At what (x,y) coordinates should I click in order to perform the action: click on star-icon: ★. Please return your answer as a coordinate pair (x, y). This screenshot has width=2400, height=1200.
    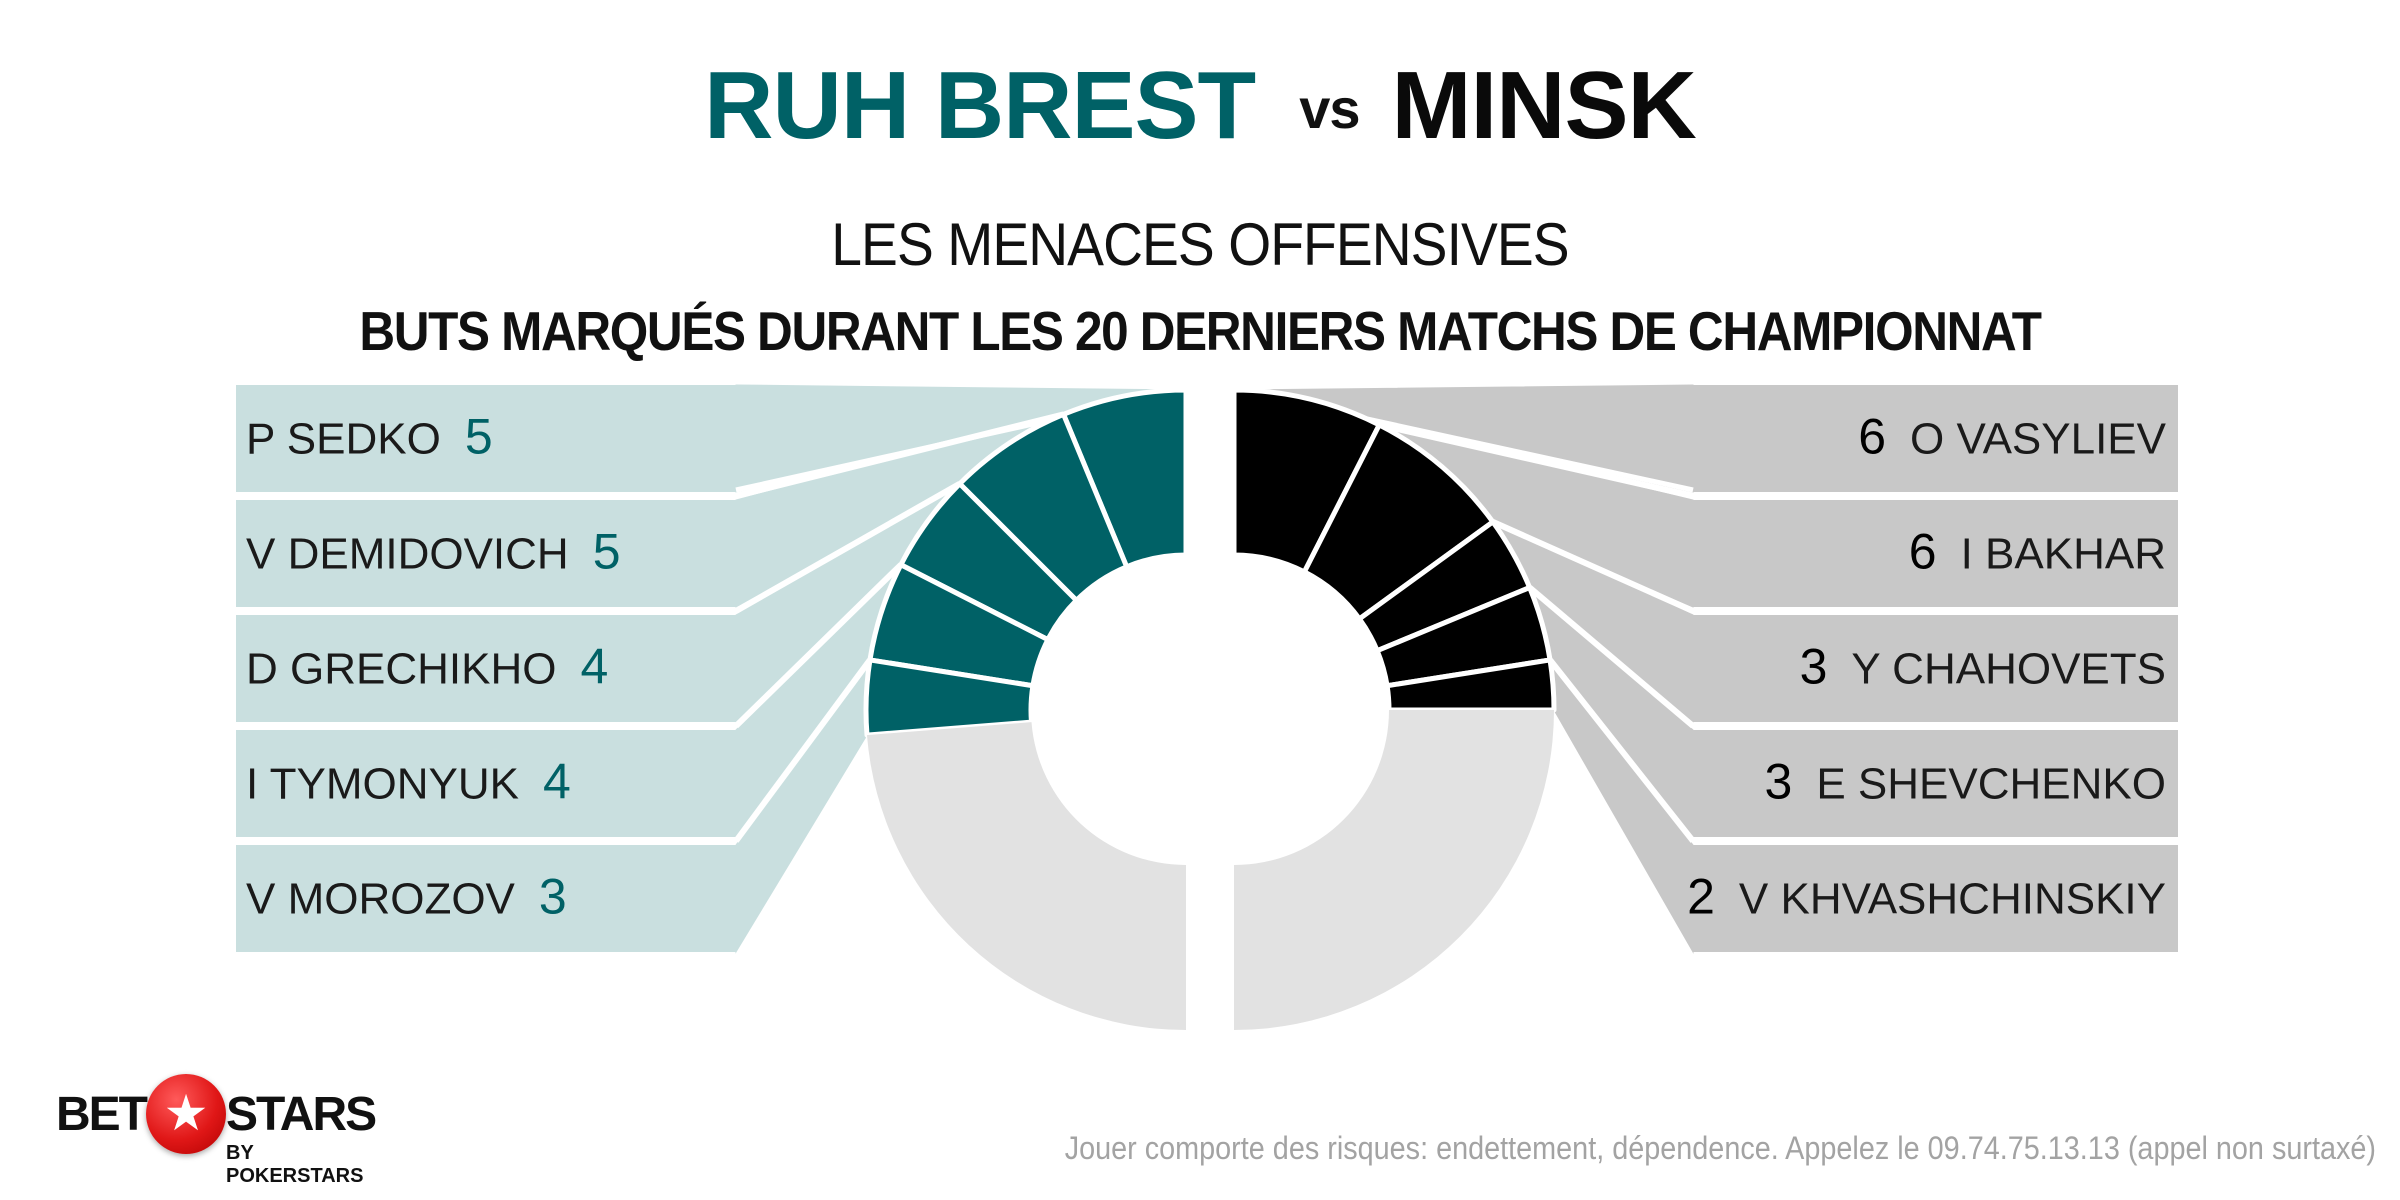
    Looking at the image, I should click on (186, 1114).